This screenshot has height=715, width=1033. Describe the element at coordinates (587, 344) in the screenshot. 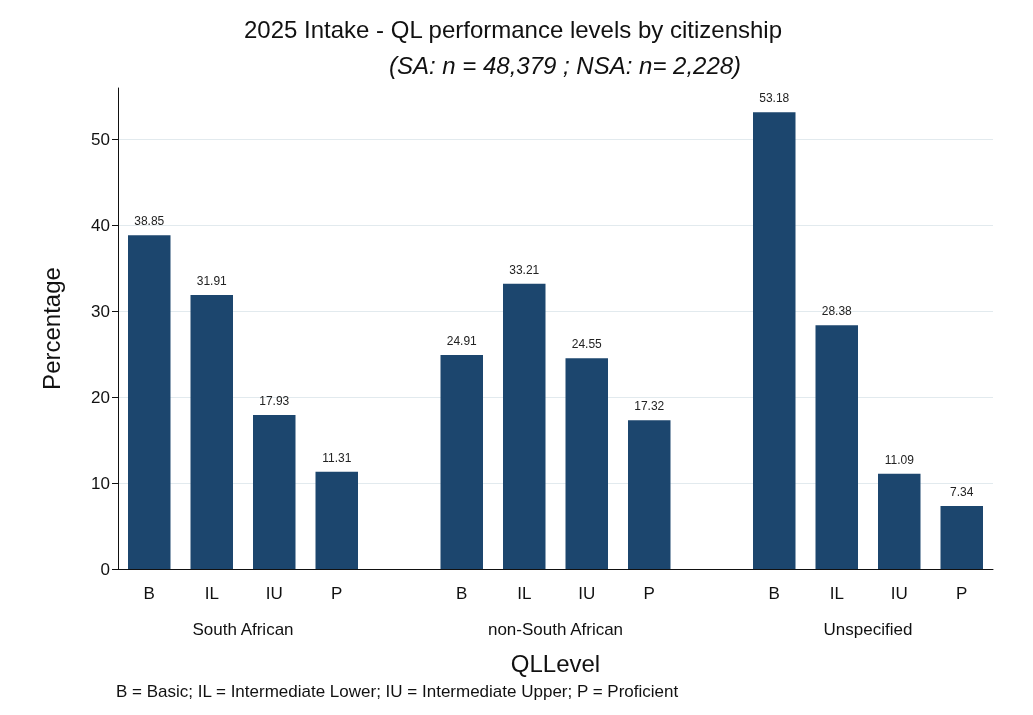

I see `data-label: 24.55` at that location.